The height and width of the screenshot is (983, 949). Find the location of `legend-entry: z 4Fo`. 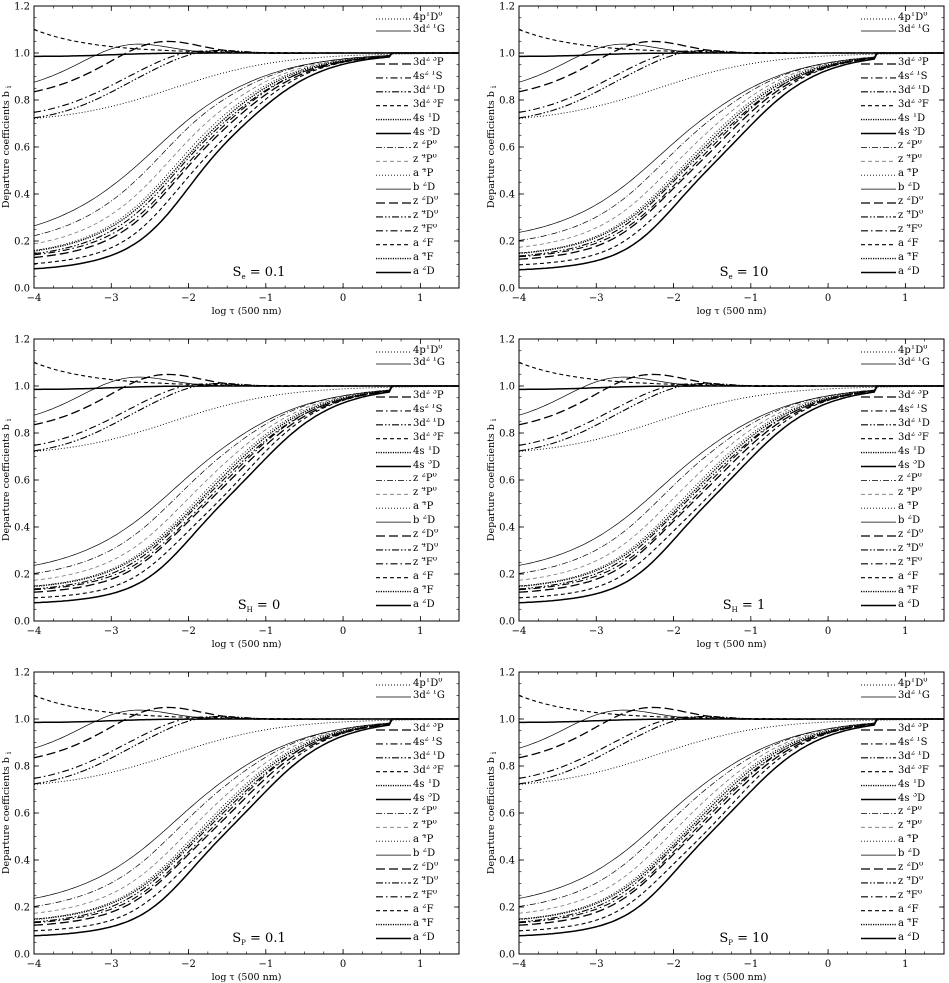

legend-entry: z 4Fo is located at coordinates (425, 895).